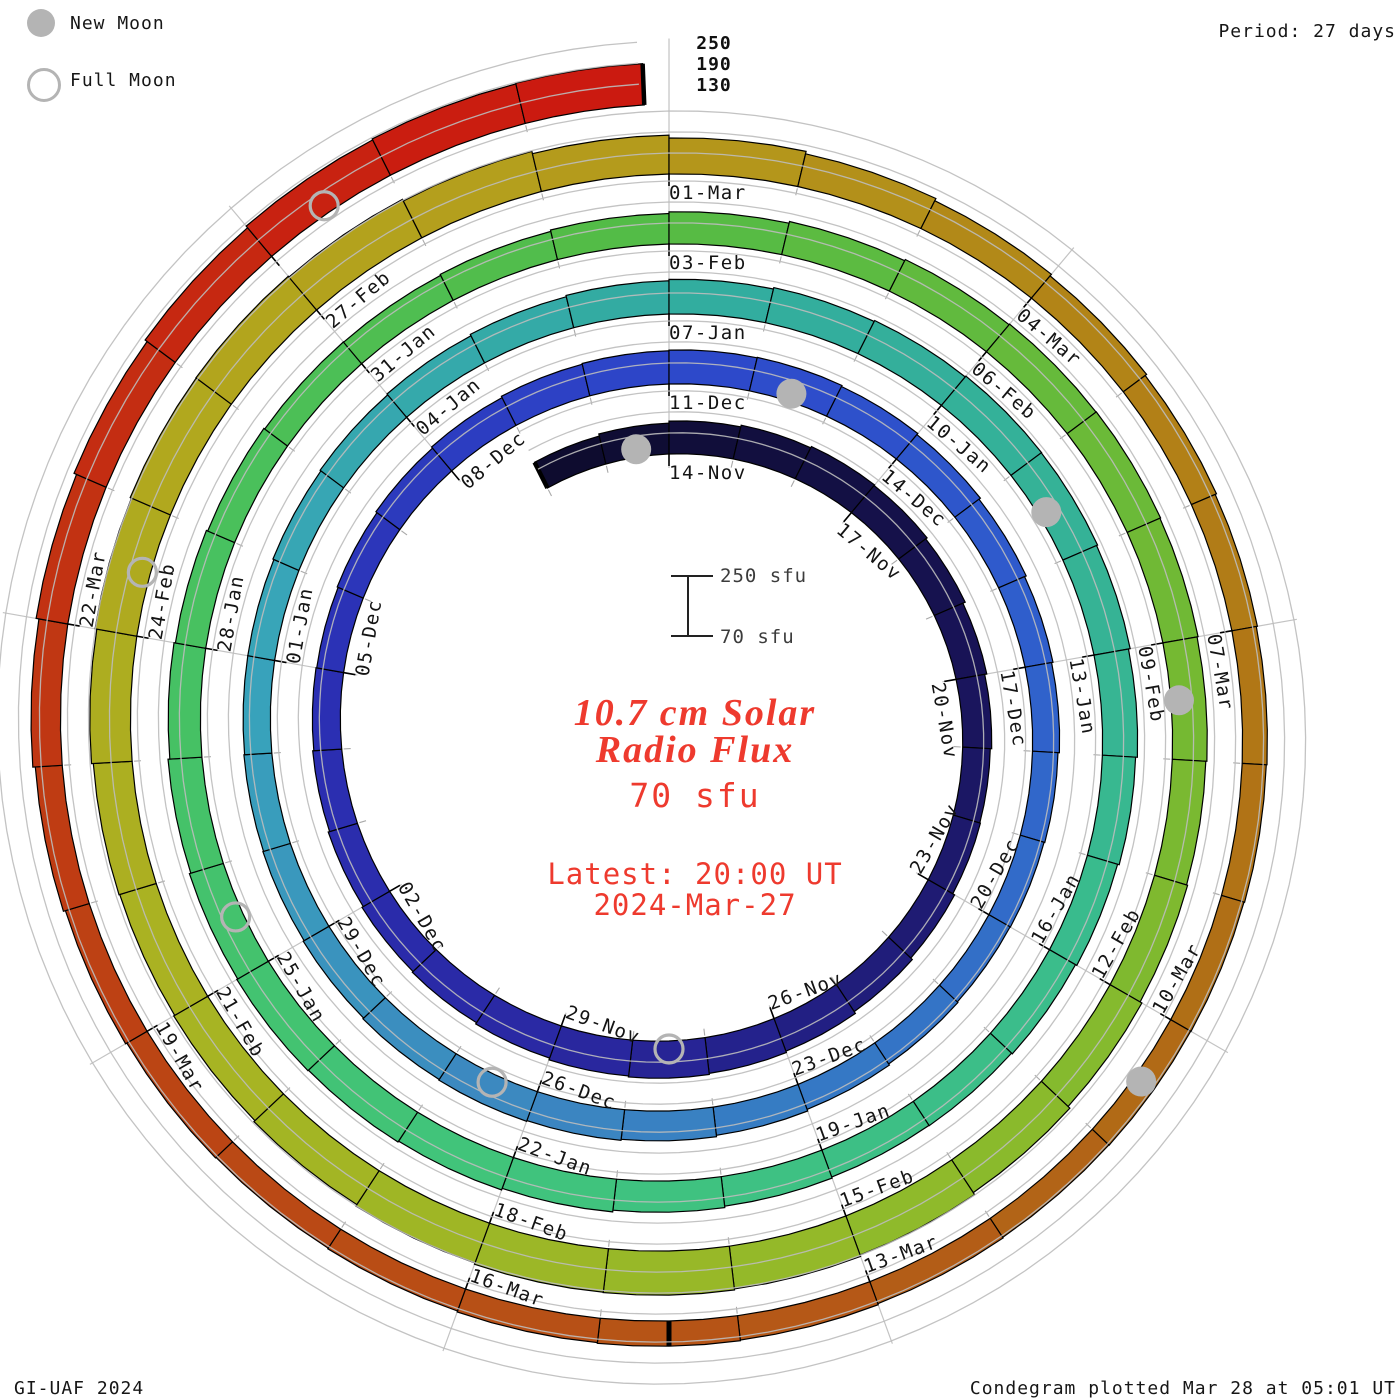 This screenshot has height=1400, width=1400. Describe the element at coordinates (117, 23) in the screenshot. I see `legend-new-moon-label: New Moon` at that location.